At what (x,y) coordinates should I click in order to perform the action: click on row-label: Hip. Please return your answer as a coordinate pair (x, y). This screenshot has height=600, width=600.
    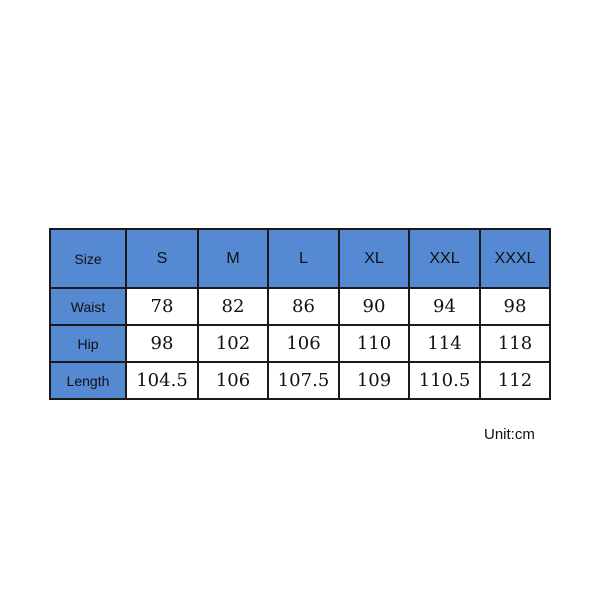
    Looking at the image, I should click on (88, 343).